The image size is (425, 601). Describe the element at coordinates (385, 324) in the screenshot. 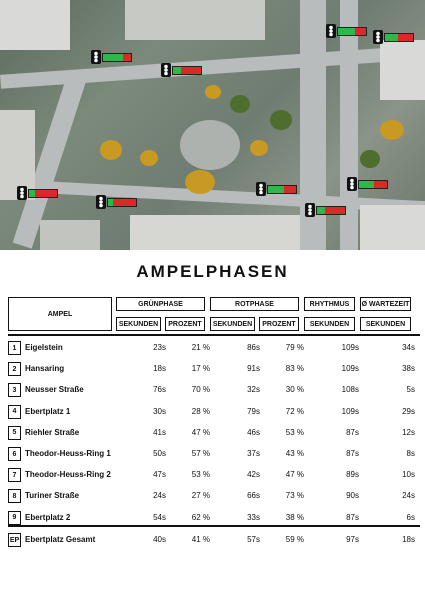

I see `subheader-wartezeit-sekunden: SEKUNDEN` at that location.